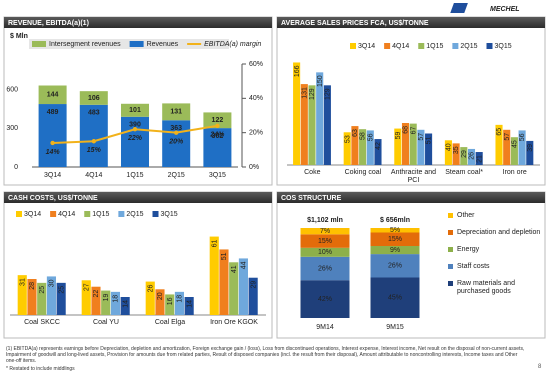 This screenshot has width=550, height=375. Describe the element at coordinates (256, 98) in the screenshot. I see `y2-tick-label: 40%` at that location.